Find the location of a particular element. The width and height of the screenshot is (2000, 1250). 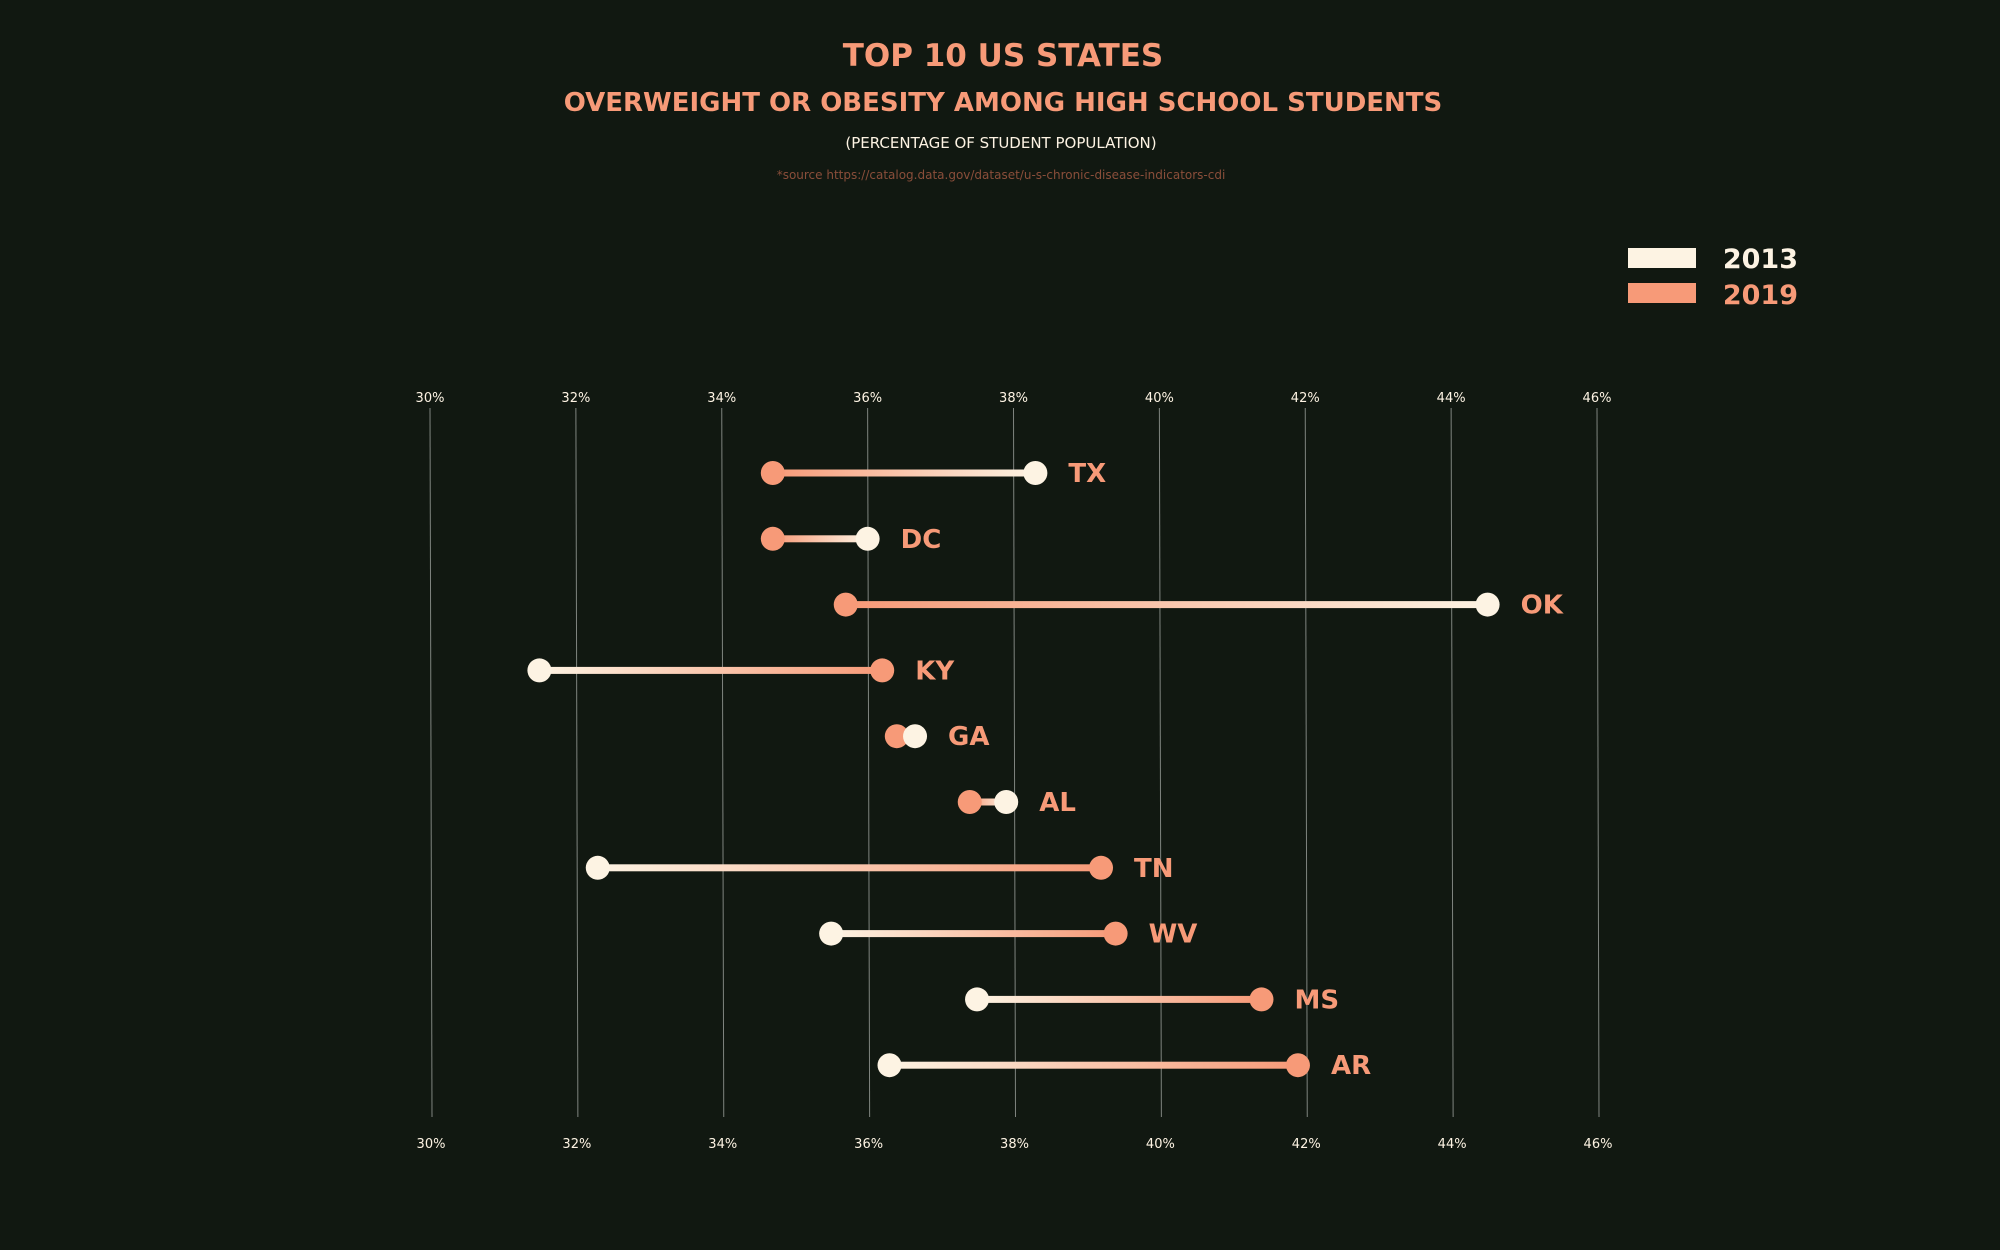

state-label: KY is located at coordinates (935, 671).